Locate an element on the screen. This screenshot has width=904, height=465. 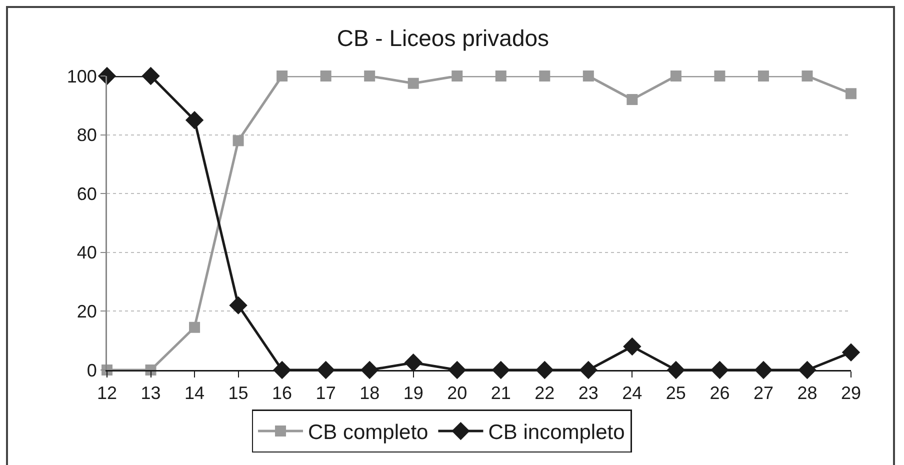
x-tick-label: 22 is located at coordinates (544, 393).